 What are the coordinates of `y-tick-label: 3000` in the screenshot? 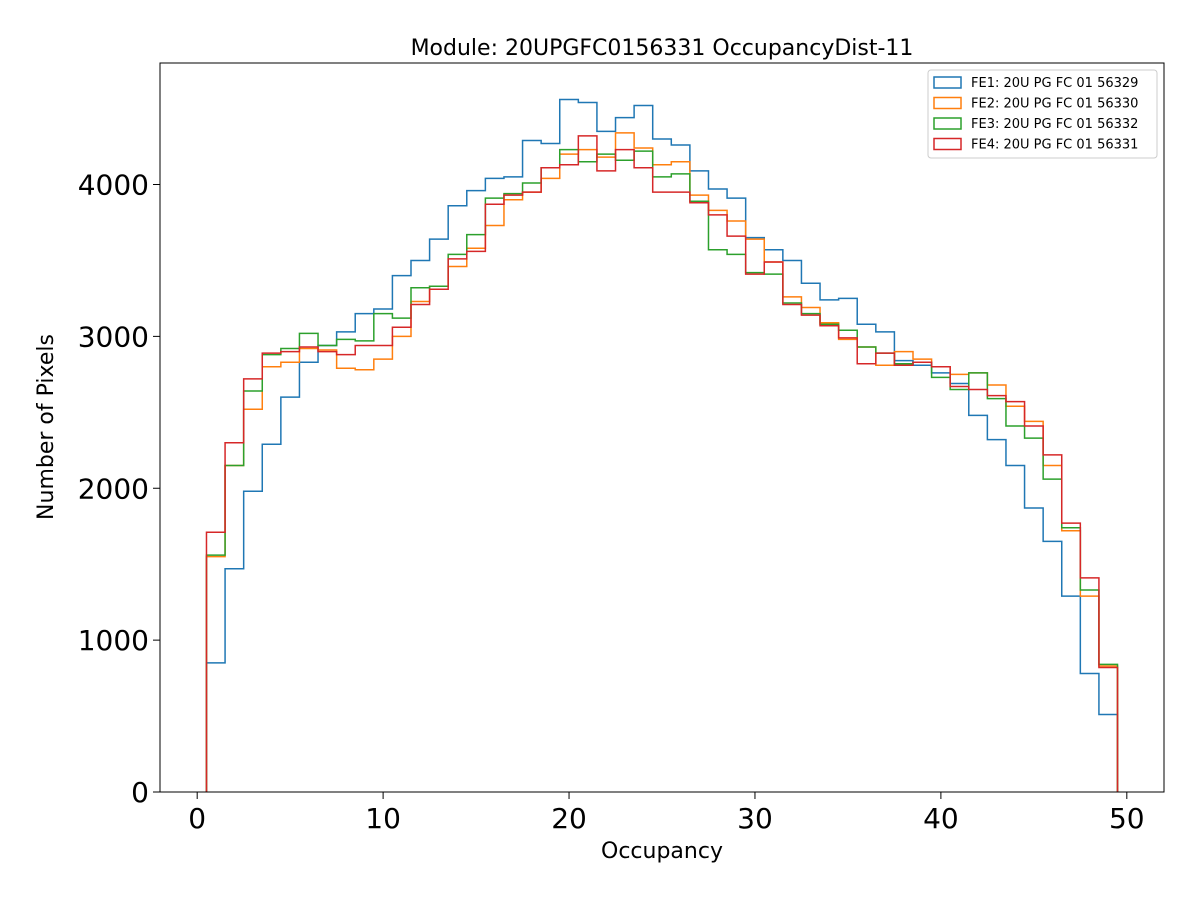 It's located at (113, 336).